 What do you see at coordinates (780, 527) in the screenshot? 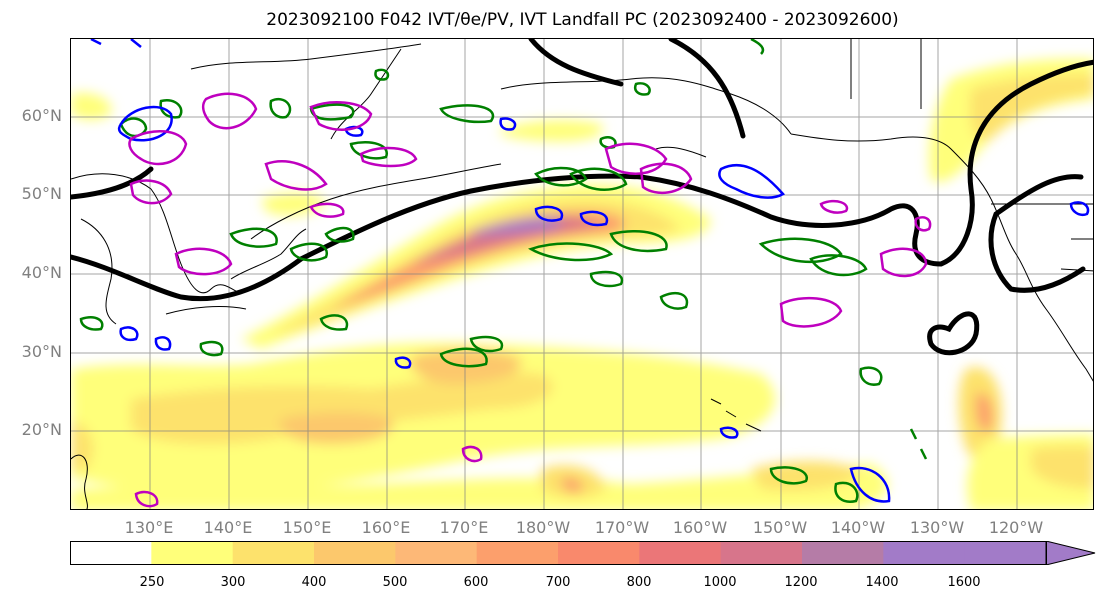
I see `lon-label-150w: 150°W` at bounding box center [780, 527].